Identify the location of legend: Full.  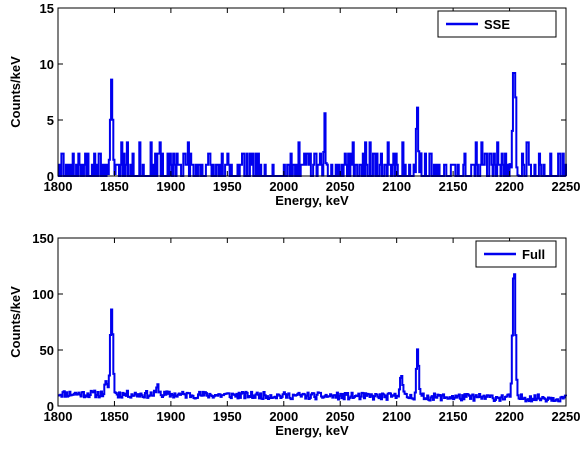
(516, 254).